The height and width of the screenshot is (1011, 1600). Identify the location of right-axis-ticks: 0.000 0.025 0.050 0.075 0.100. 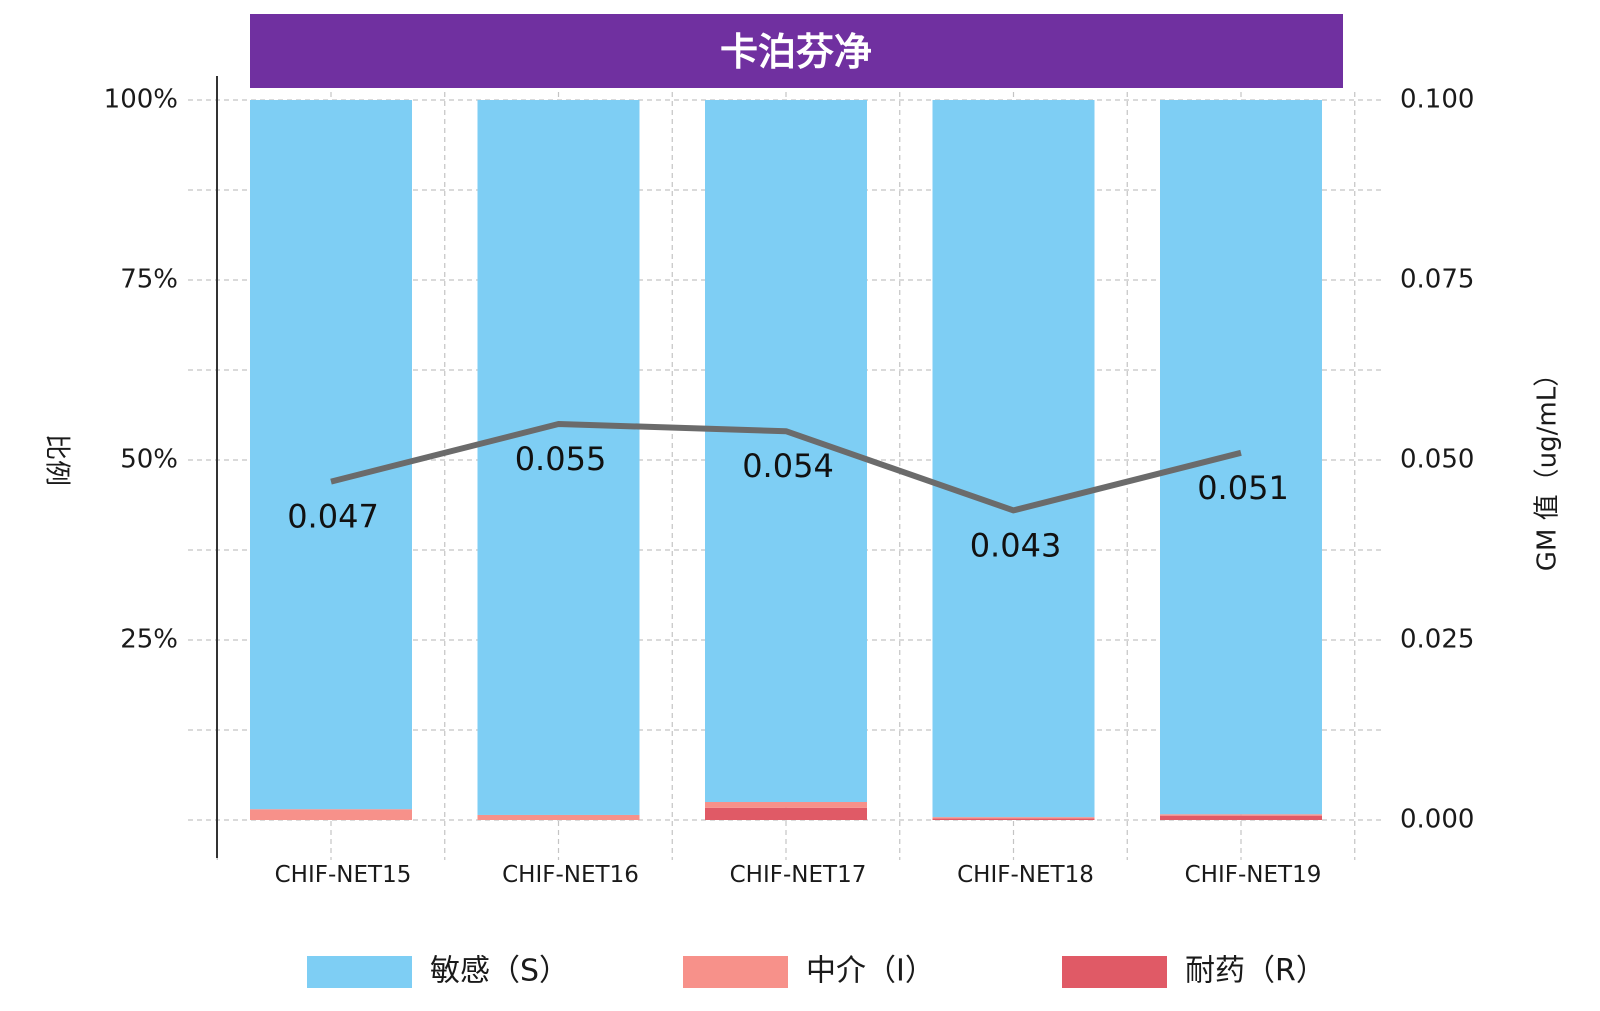
(1437, 460).